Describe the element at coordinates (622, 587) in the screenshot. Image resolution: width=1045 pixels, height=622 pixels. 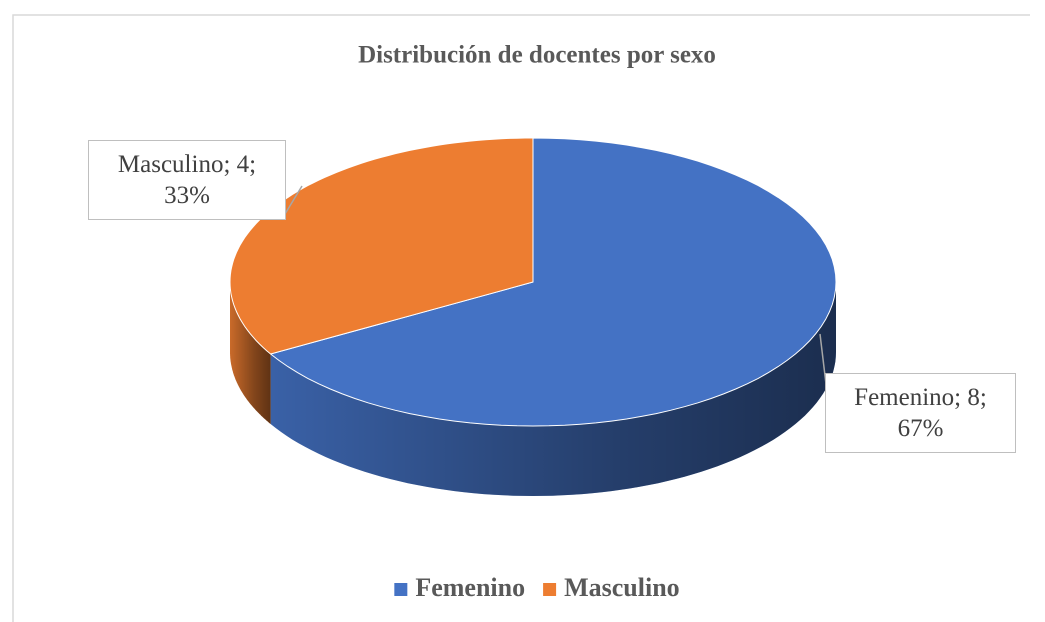
I see `legend-label: Masculino` at that location.